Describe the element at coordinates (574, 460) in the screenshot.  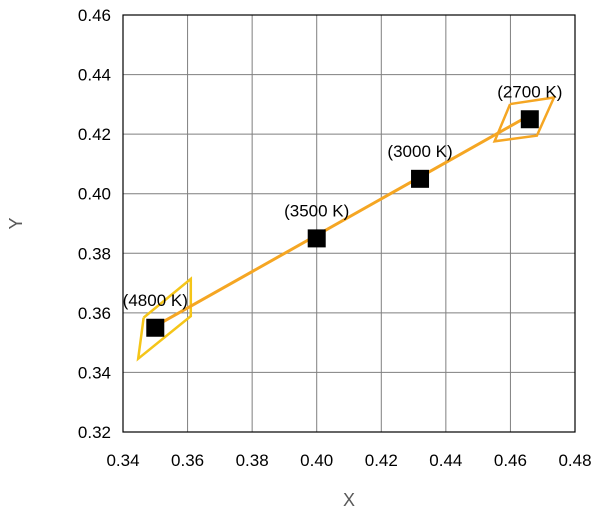
I see `x-tick-label: 0.48` at that location.